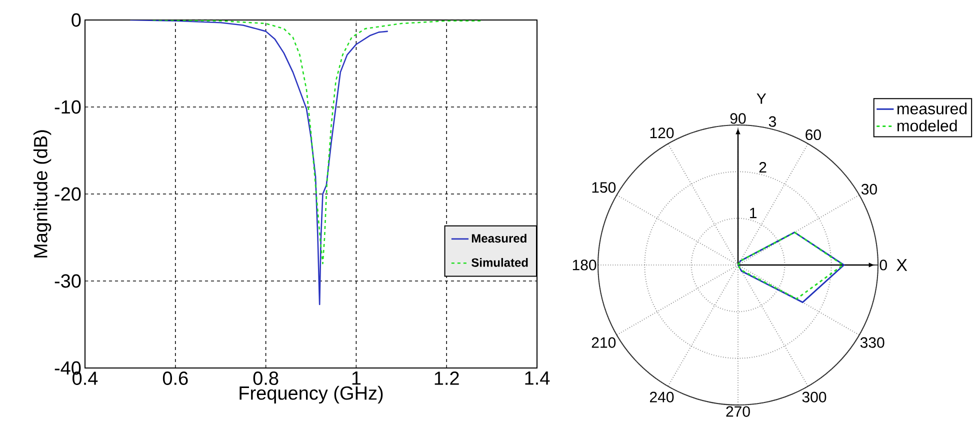 The width and height of the screenshot is (974, 437). Describe the element at coordinates (902, 265) in the screenshot. I see `text: X` at that location.